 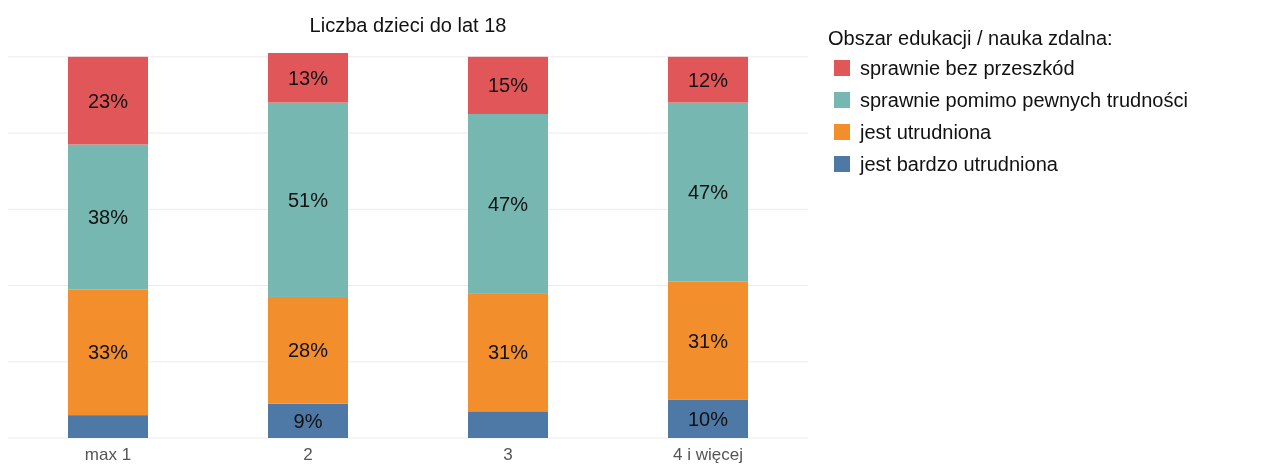 I want to click on data-label: 13%, so click(x=308, y=77).